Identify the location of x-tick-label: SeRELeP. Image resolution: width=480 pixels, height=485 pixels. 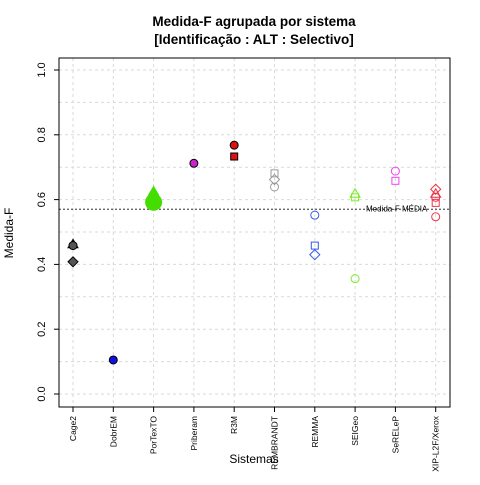
(395, 435).